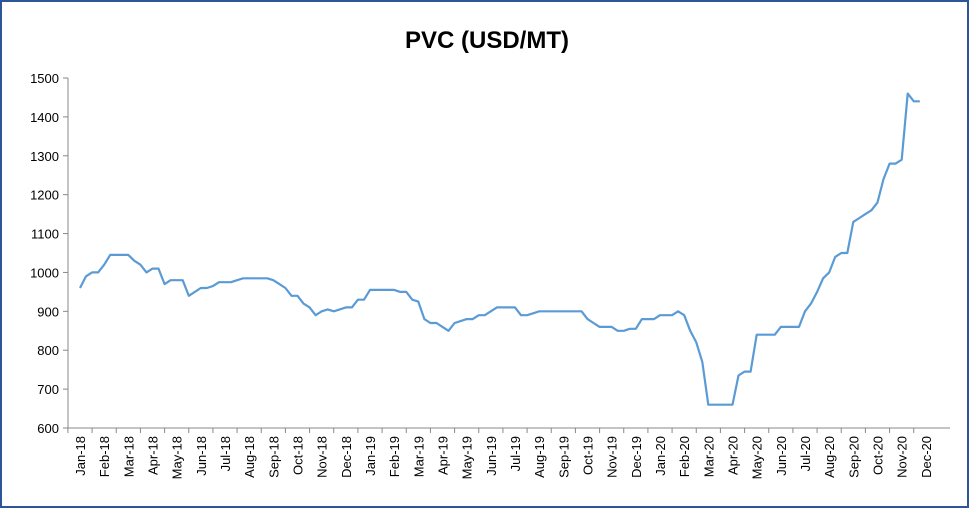 This screenshot has height=508, width=969. I want to click on x-tick-label: Oct-18, so click(298, 455).